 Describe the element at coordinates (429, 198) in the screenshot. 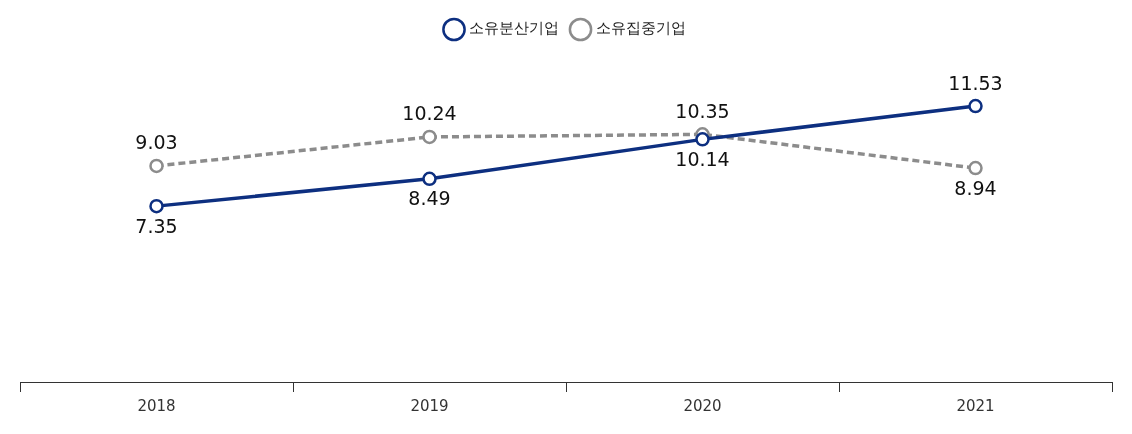

I see `data-label: 8.49` at that location.